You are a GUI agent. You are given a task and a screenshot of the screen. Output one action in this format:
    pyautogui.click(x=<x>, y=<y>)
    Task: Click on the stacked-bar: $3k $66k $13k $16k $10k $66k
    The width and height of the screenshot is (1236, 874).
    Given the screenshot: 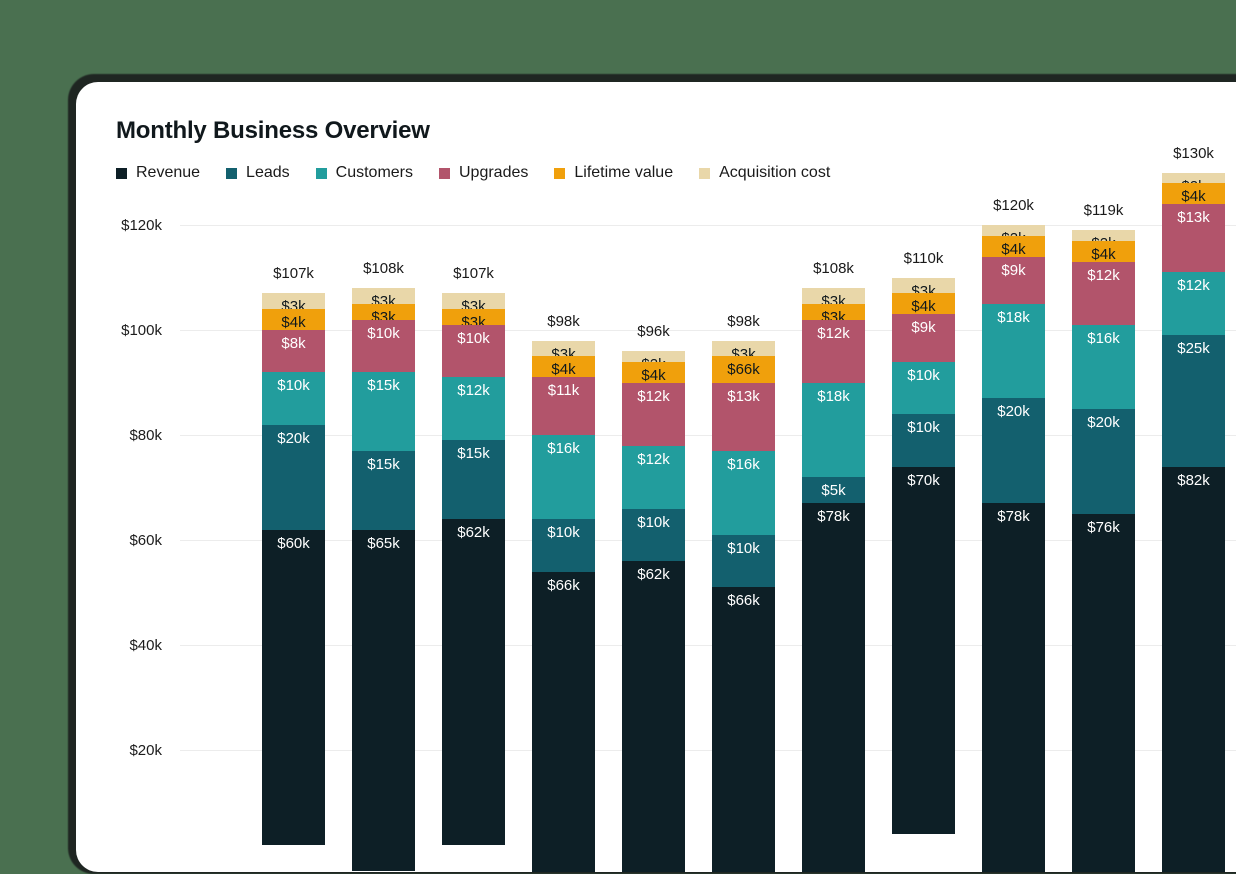 What is the action you would take?
    pyautogui.click(x=743, y=606)
    